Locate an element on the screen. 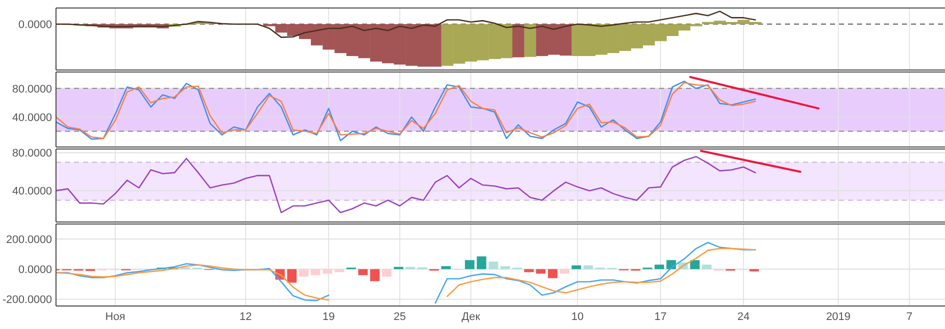  x-tick-label: 7 is located at coordinates (909, 317).